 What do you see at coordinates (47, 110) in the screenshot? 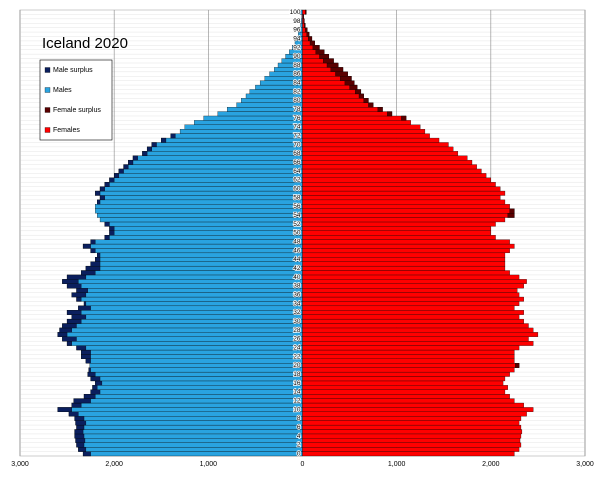
I see `legend-swatch` at bounding box center [47, 110].